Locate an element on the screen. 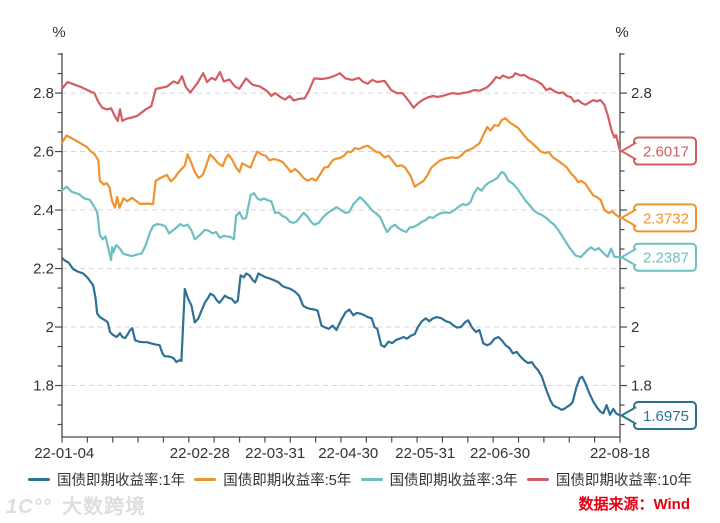 The height and width of the screenshot is (523, 720). x-tick-label: 22-03-31 is located at coordinates (275, 453).